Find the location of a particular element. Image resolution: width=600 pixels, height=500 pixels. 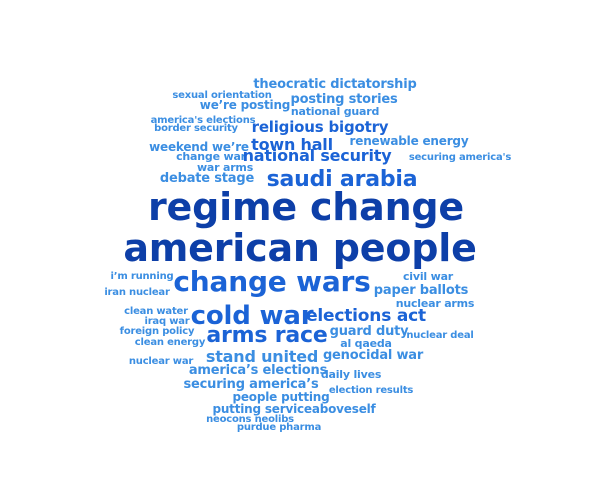

word-32: arms race is located at coordinates (267, 335).